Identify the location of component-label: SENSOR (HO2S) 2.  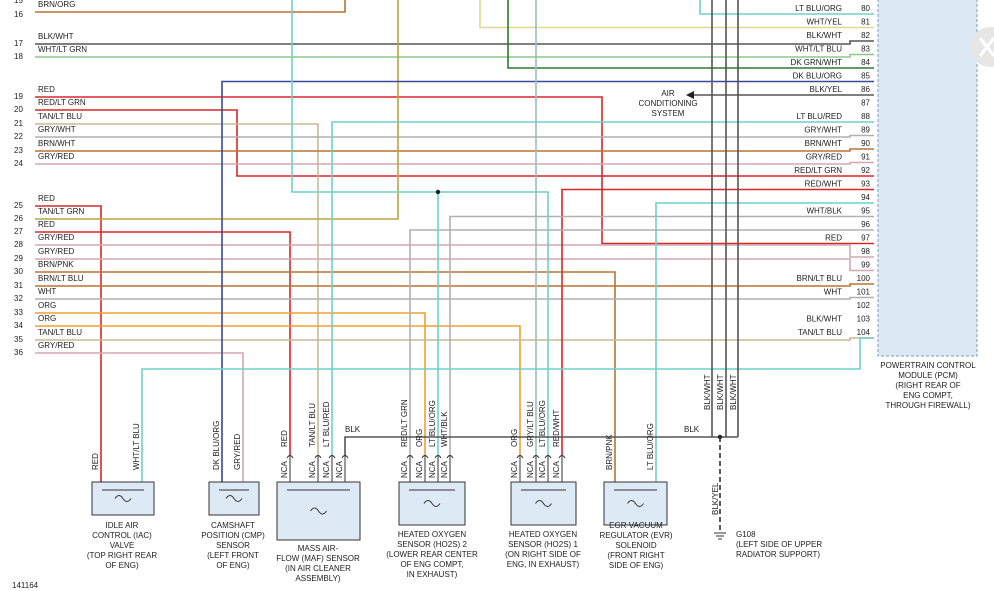
(432, 544).